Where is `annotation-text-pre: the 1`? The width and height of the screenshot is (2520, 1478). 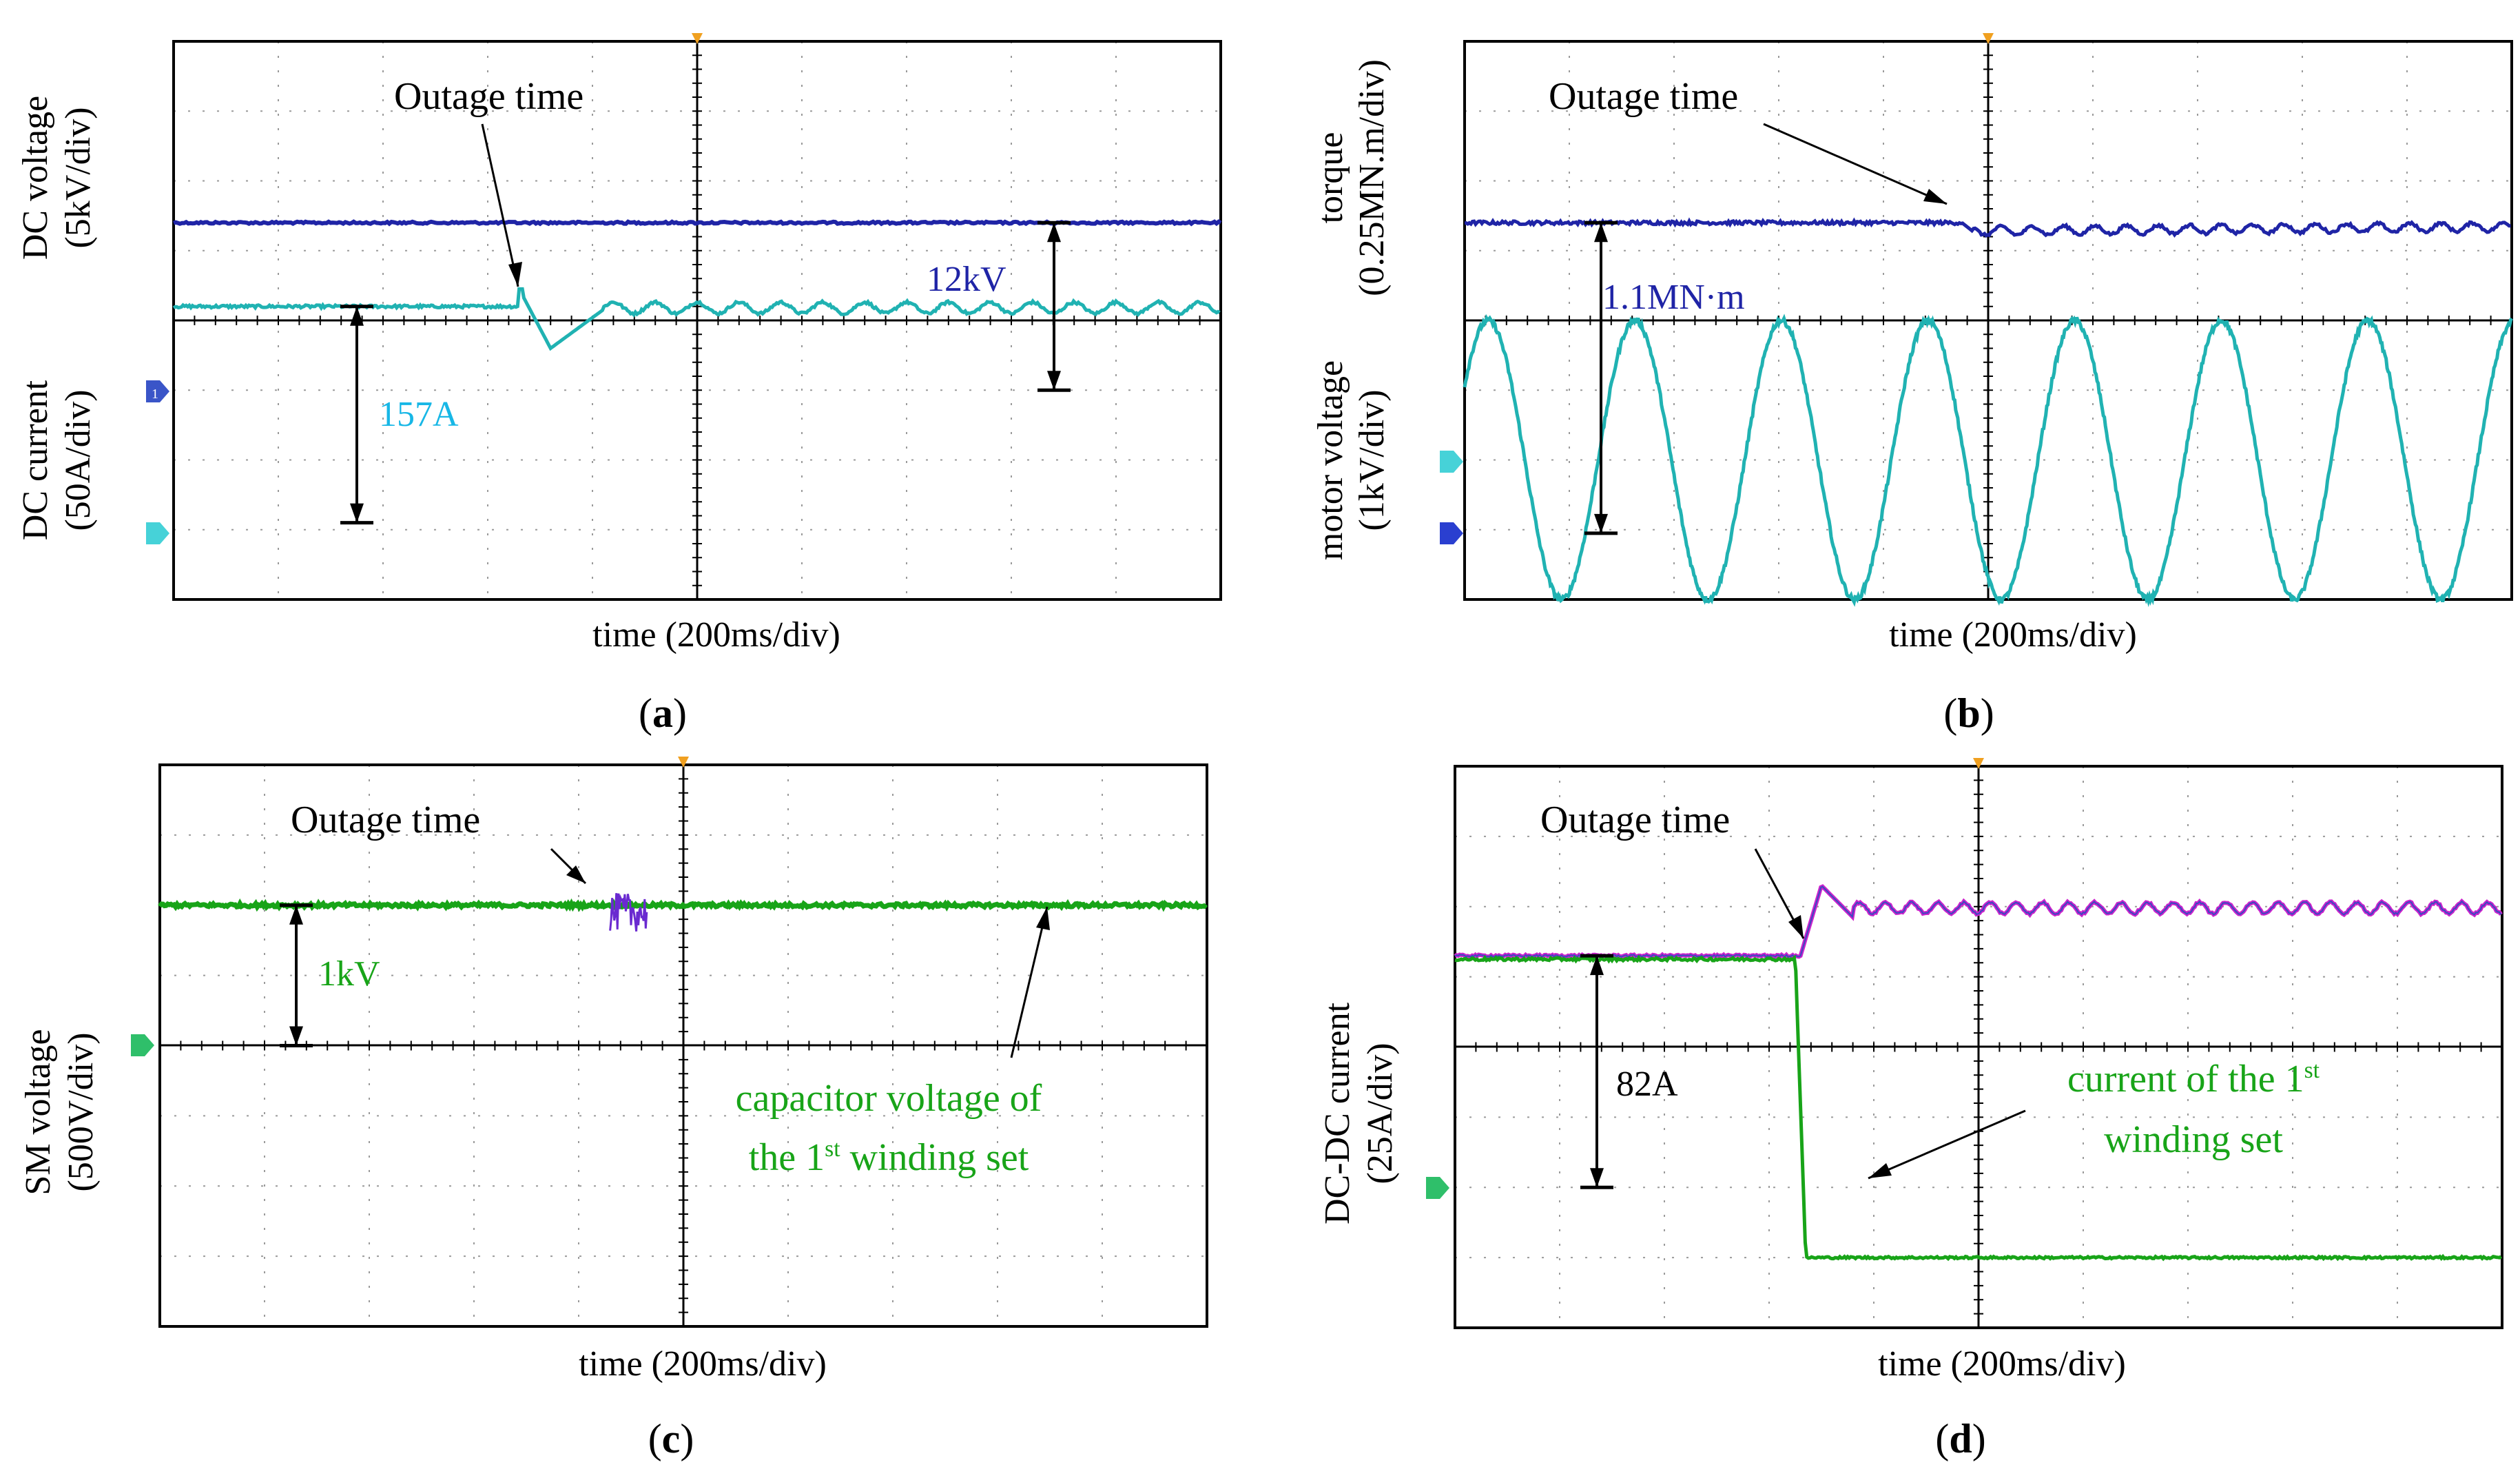
annotation-text-pre: the 1 is located at coordinates (787, 1157).